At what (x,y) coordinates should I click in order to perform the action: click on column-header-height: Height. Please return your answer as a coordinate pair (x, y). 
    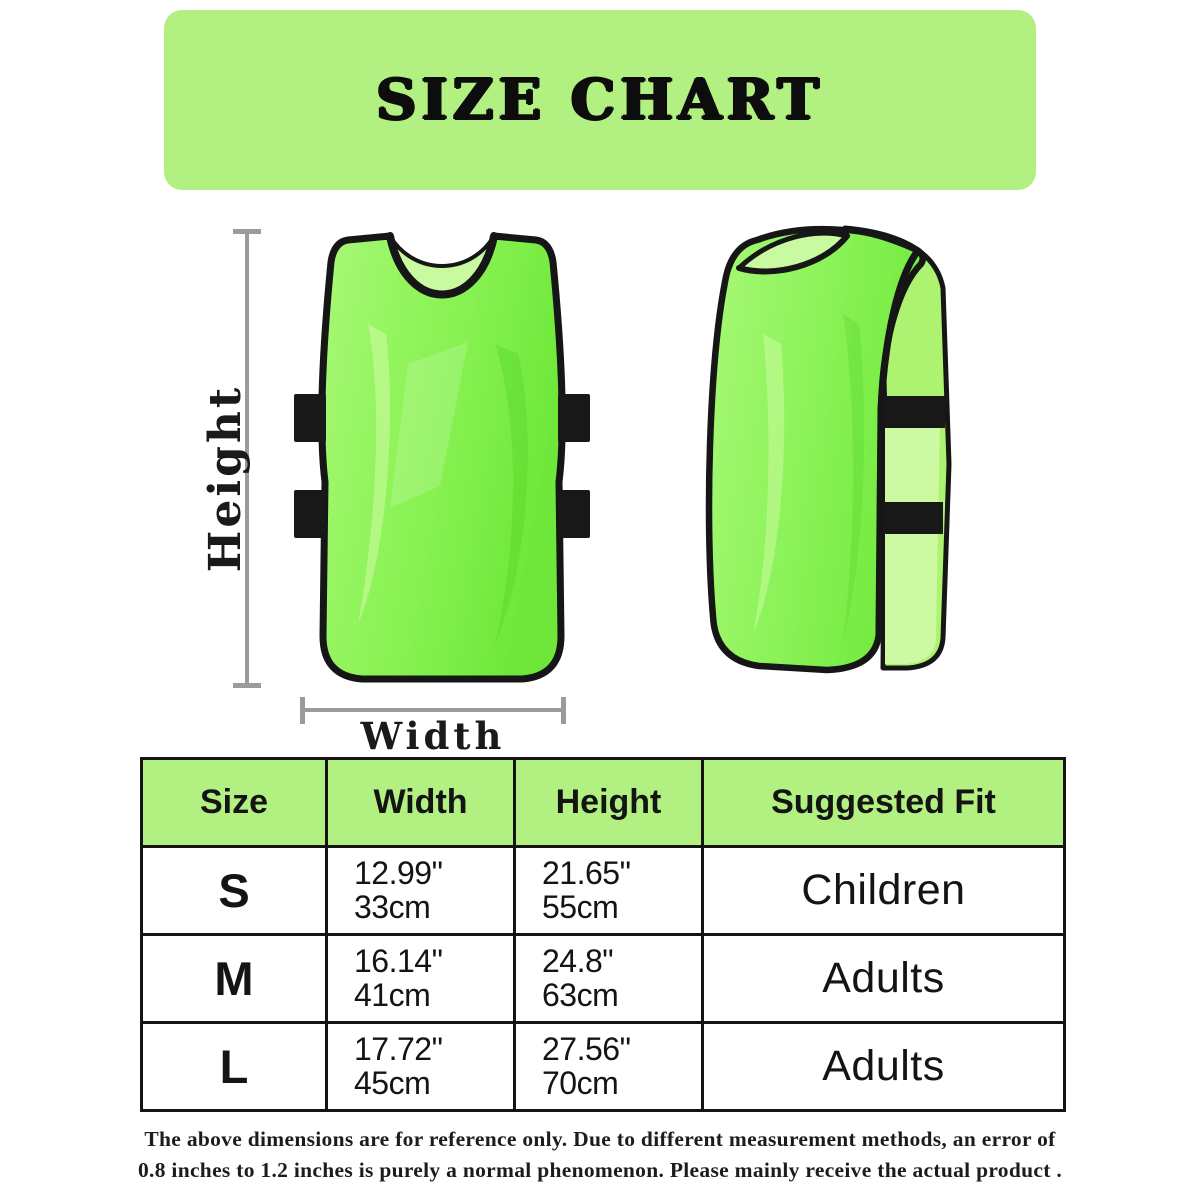
    Looking at the image, I should click on (608, 802).